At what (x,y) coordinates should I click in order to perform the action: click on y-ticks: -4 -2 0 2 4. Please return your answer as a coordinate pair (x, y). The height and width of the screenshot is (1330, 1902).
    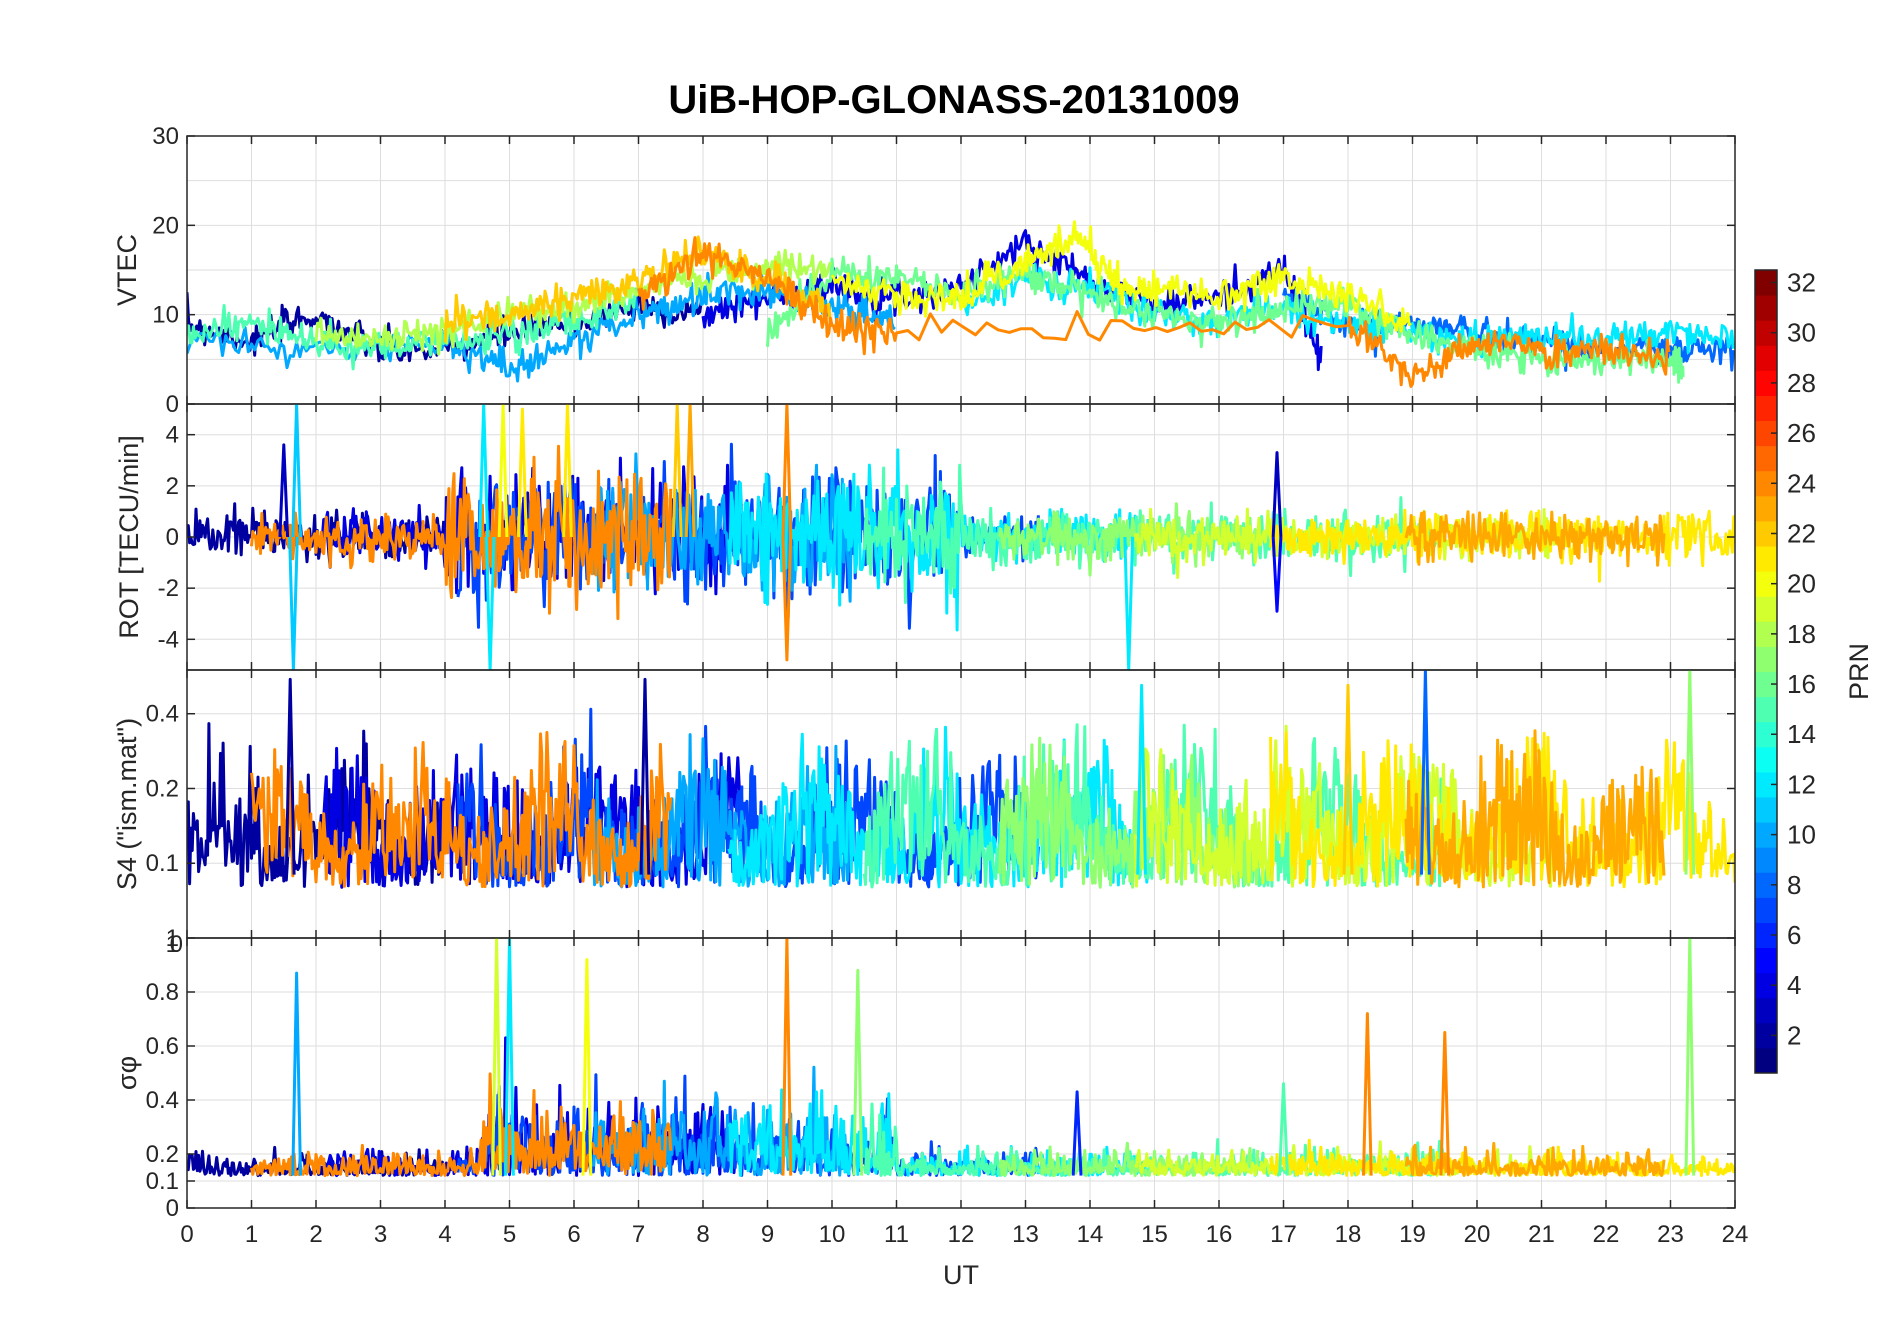
    Looking at the image, I should click on (946, 537).